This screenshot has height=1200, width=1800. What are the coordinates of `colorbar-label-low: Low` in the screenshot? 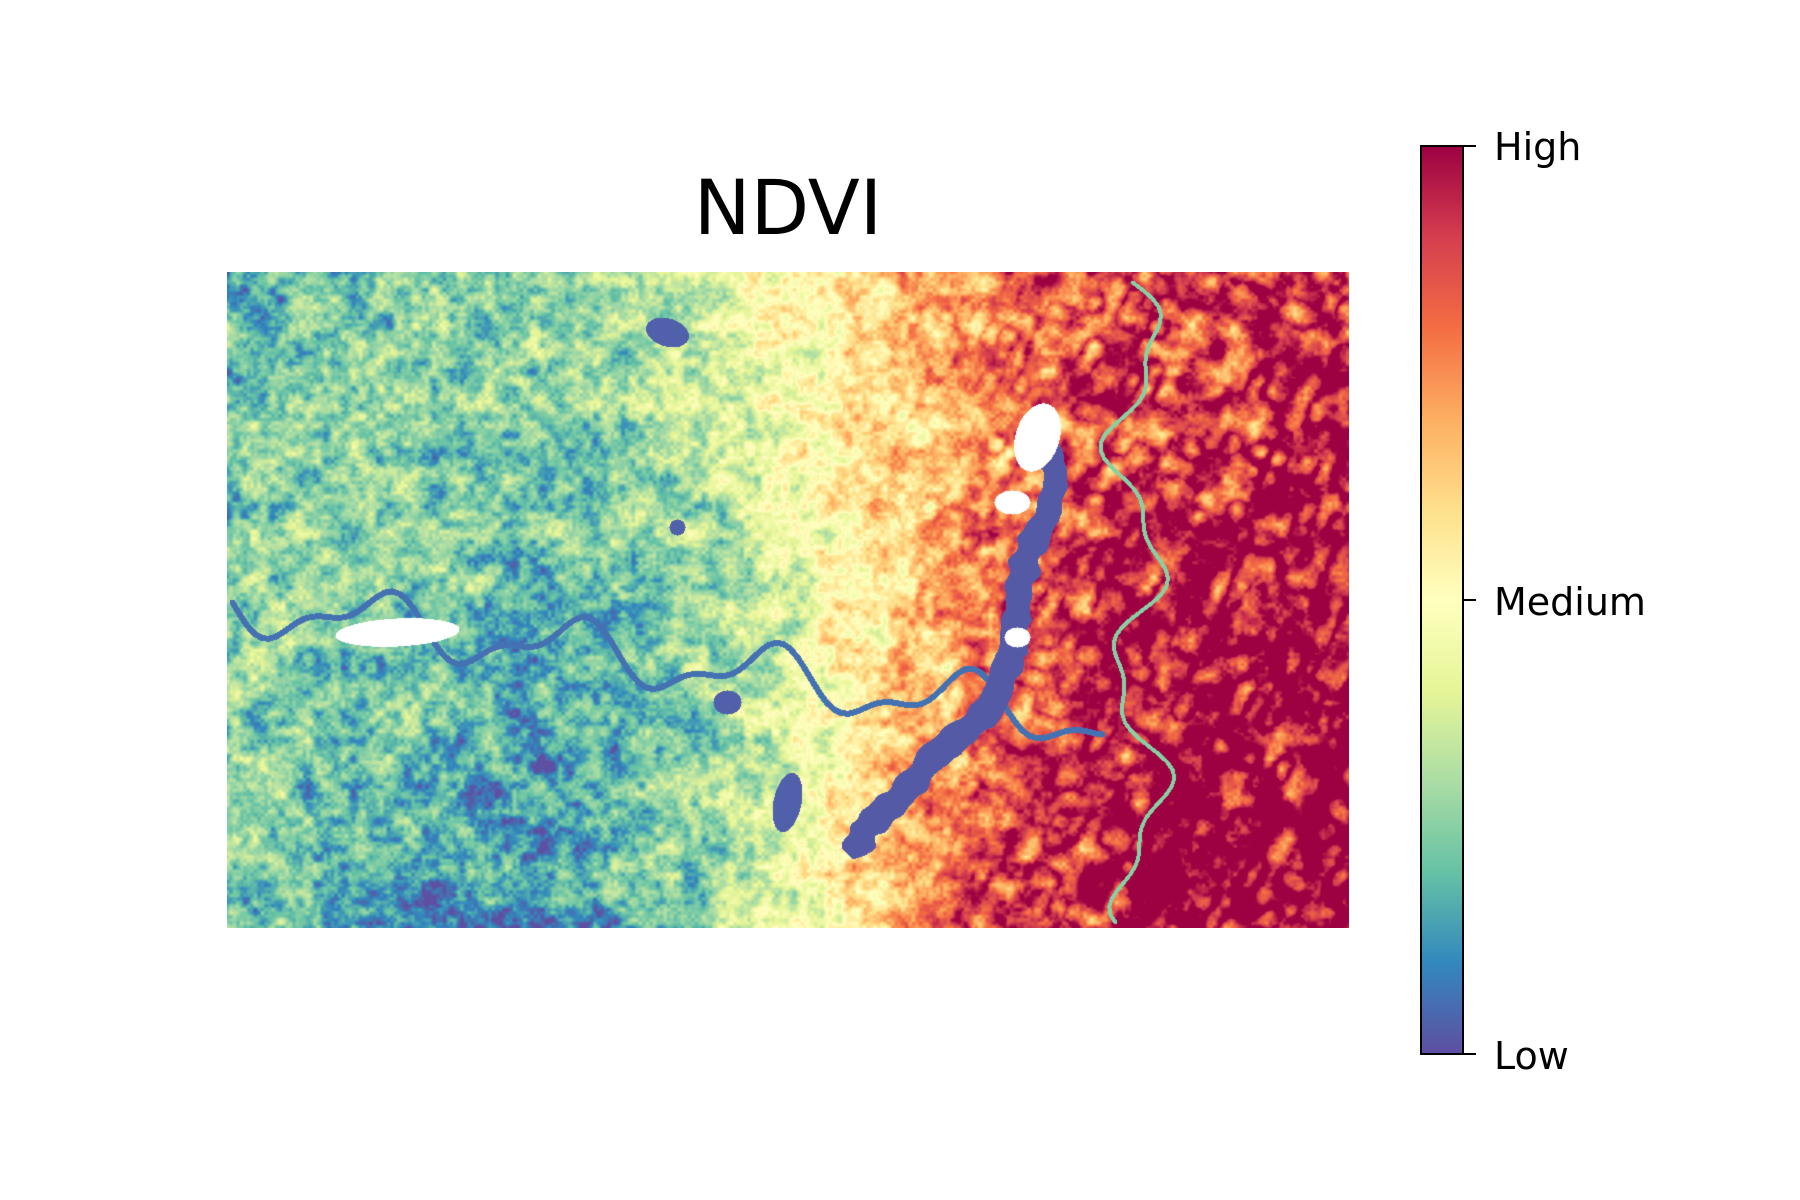 It's located at (1531, 1056).